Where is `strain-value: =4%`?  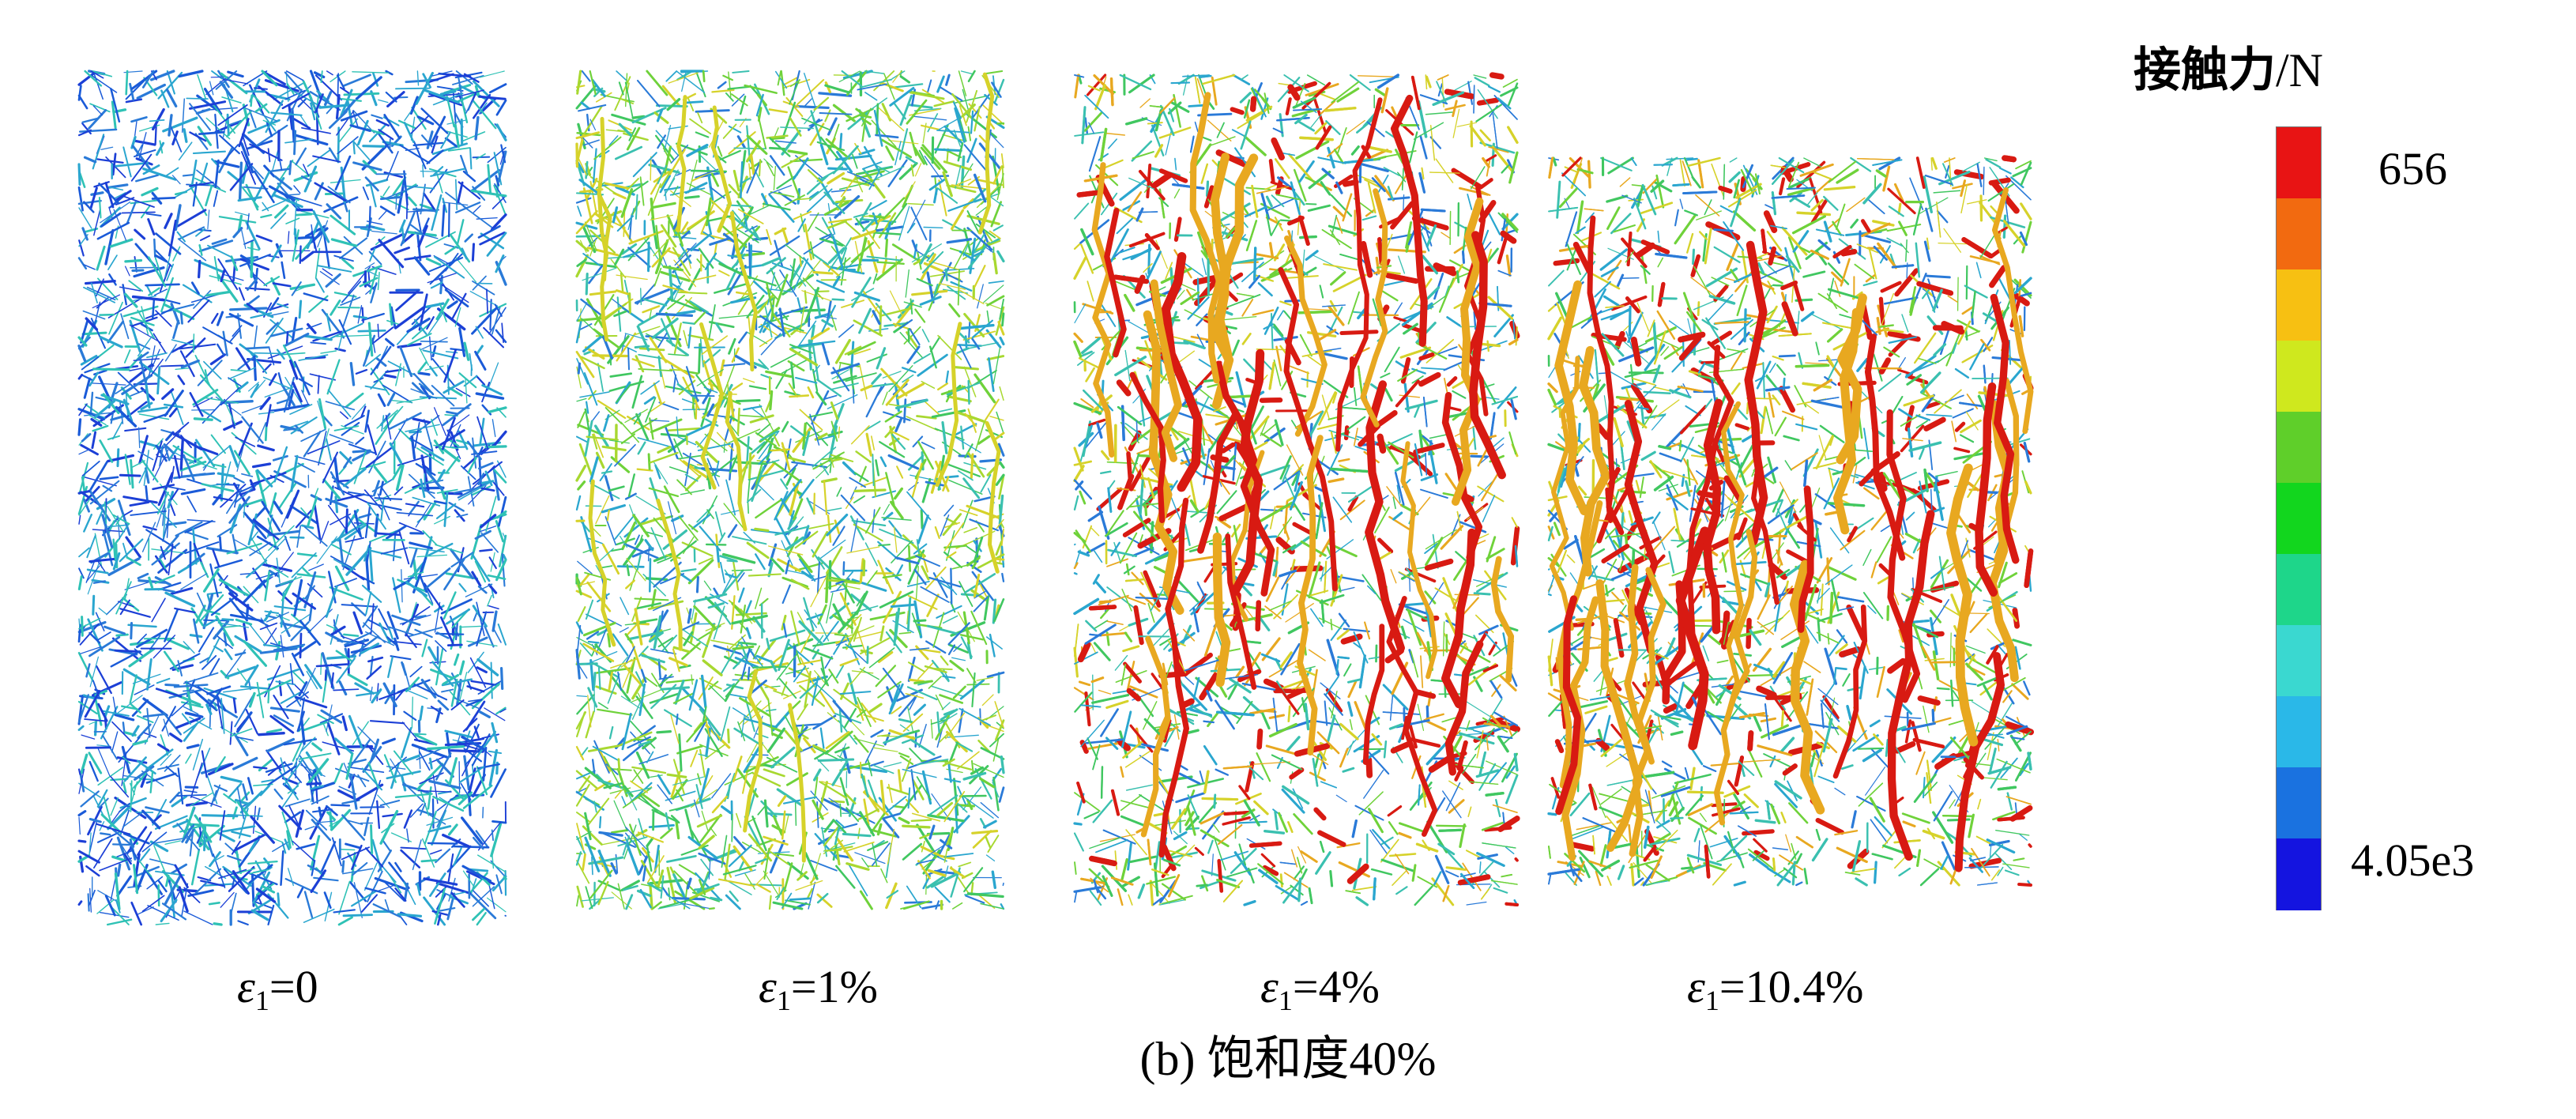 strain-value: =4% is located at coordinates (1336, 986).